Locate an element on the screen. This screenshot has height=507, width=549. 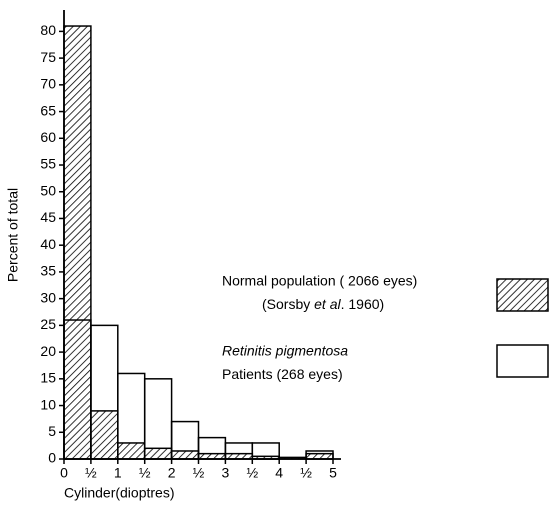
x-tick-label: 1 is located at coordinates (118, 473).